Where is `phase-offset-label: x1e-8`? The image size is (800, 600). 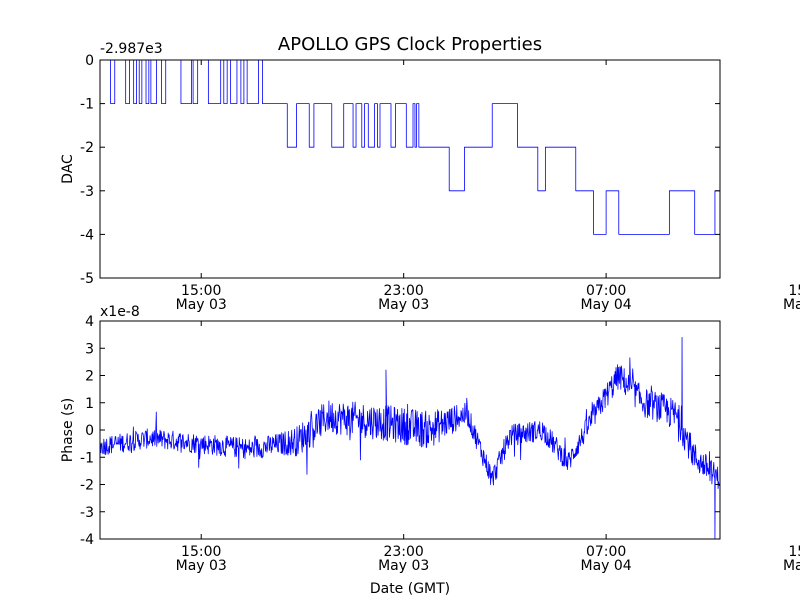 phase-offset-label: x1e-8 is located at coordinates (120, 312).